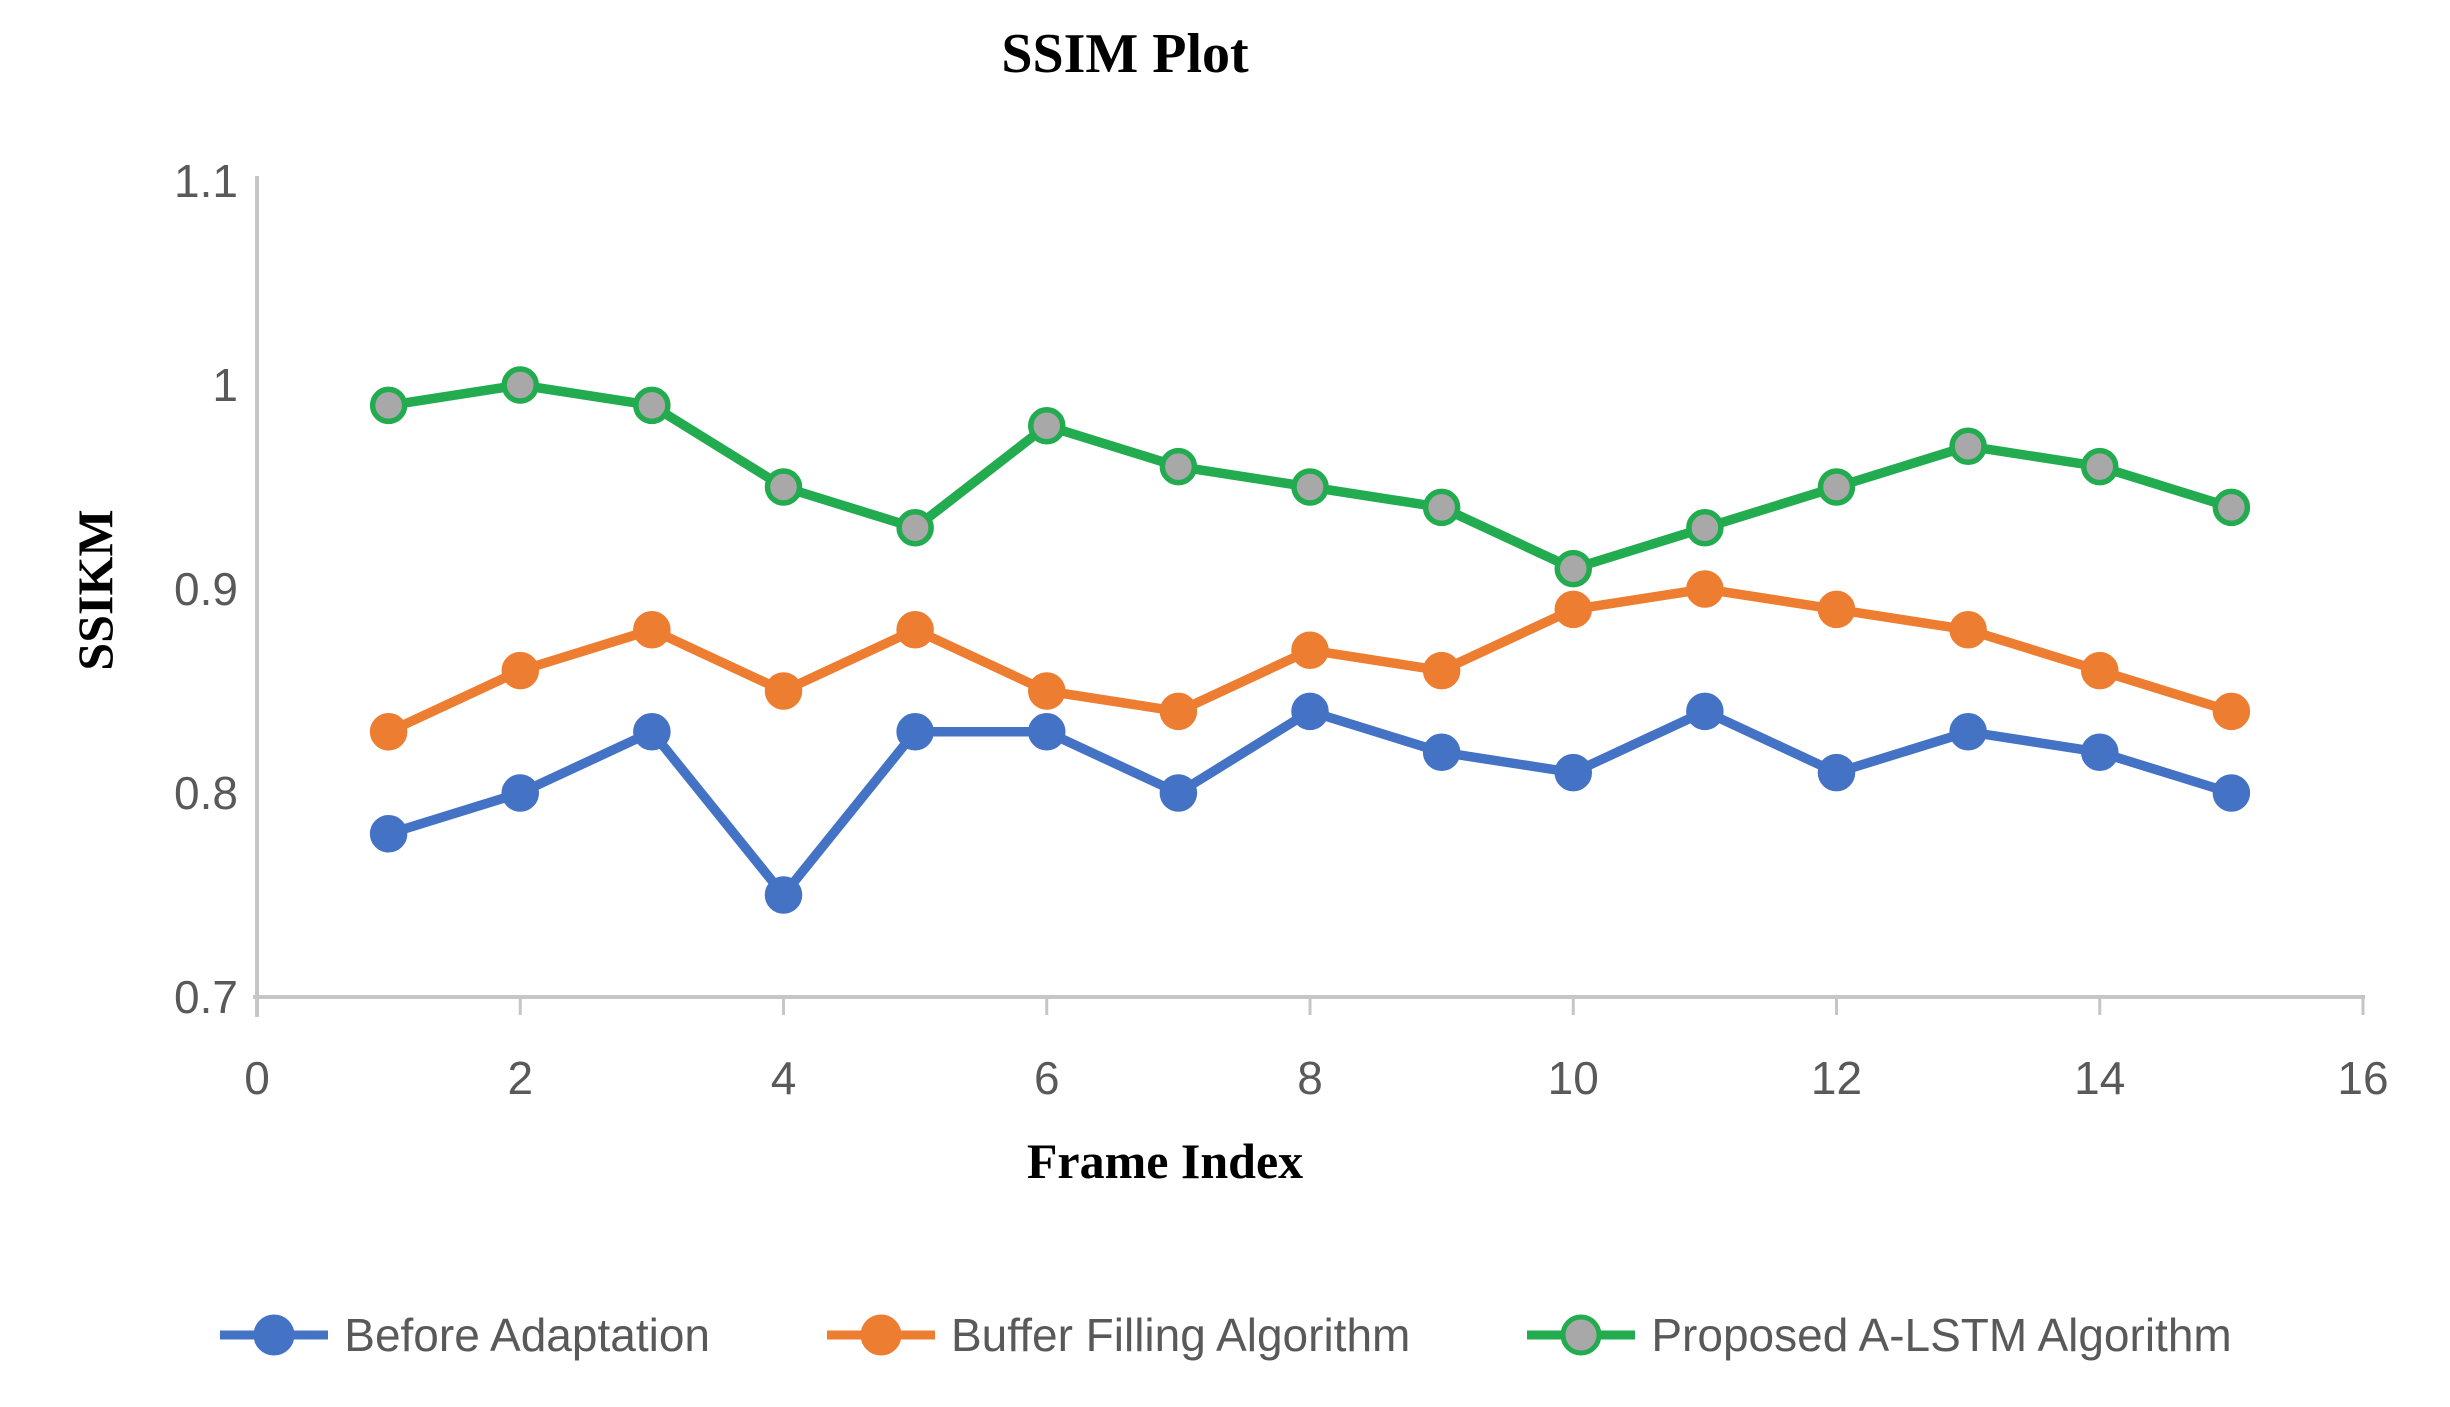 This screenshot has width=2450, height=1407. What do you see at coordinates (1165, 1161) in the screenshot?
I see `x-axis-title: Frame Index` at bounding box center [1165, 1161].